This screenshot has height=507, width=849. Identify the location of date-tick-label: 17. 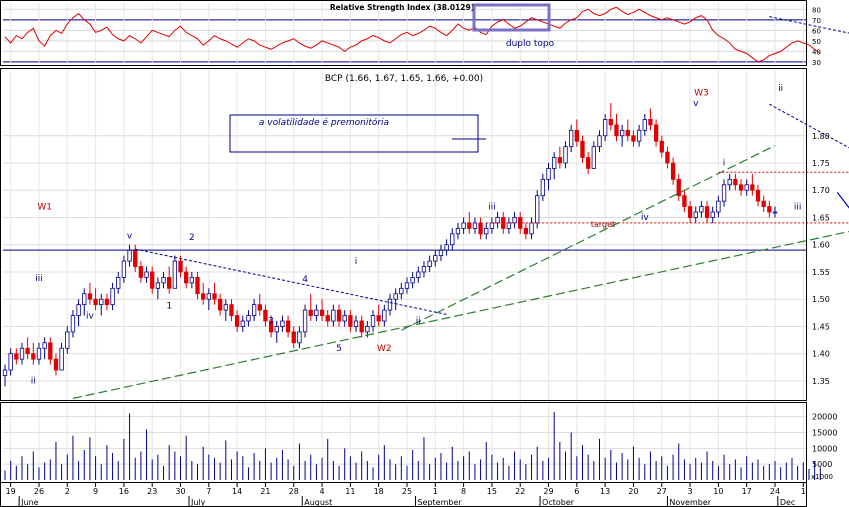
(747, 491).